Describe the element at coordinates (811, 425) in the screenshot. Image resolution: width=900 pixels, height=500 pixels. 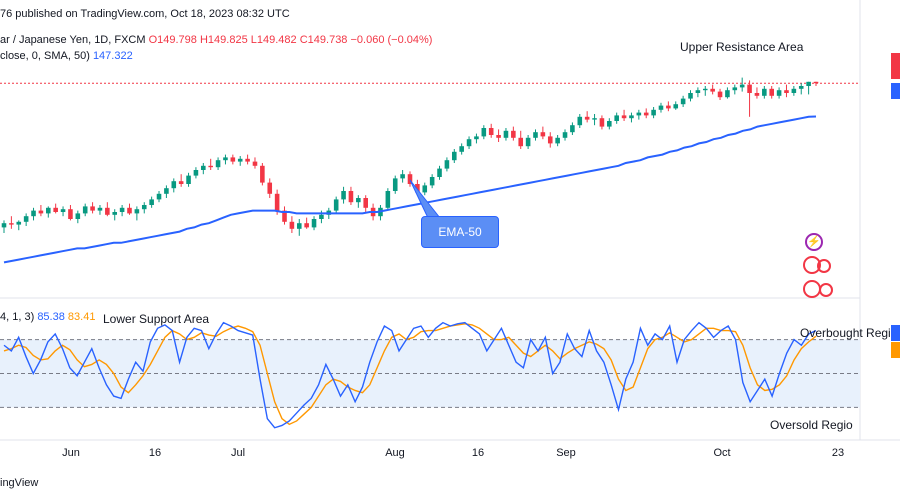
I see `oversold-label: Oversold Regio` at that location.